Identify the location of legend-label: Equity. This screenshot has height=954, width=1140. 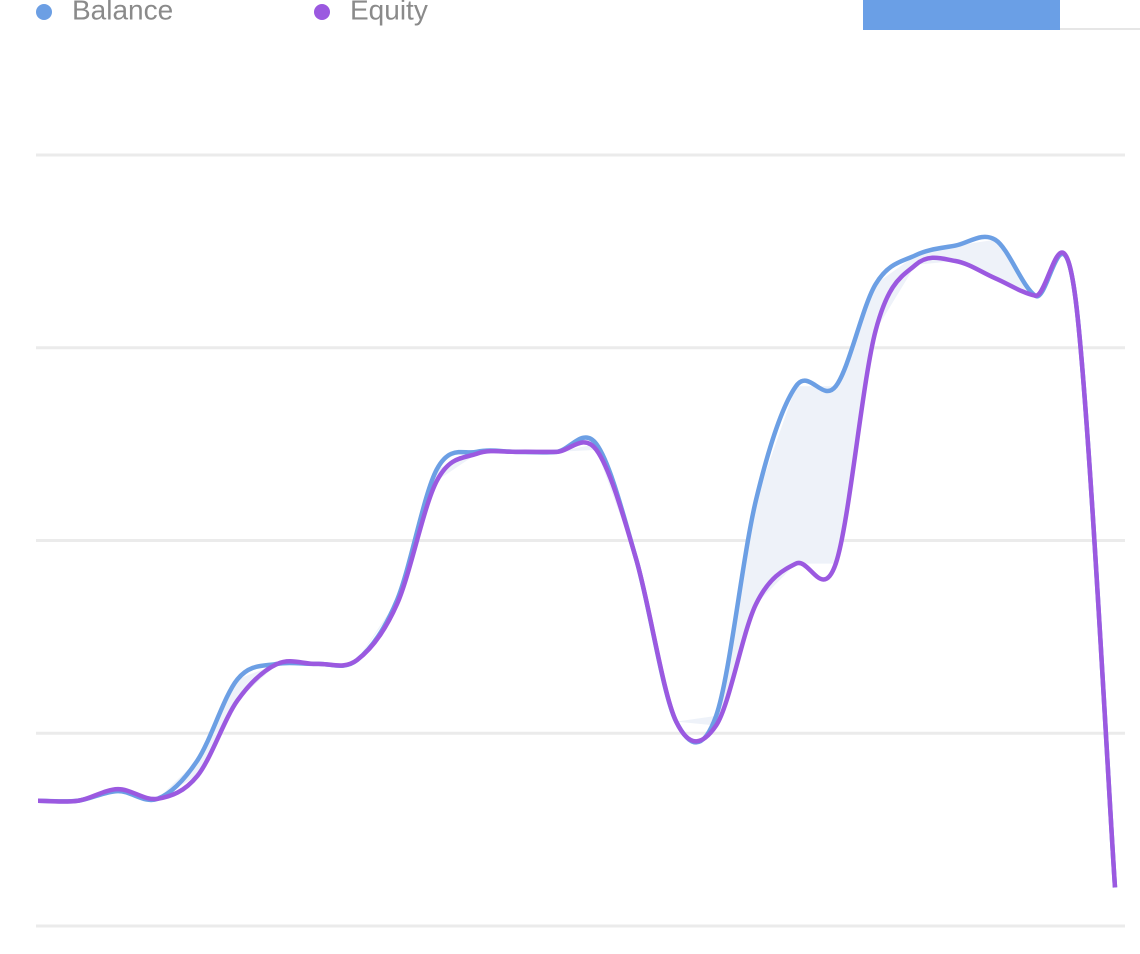
(389, 12).